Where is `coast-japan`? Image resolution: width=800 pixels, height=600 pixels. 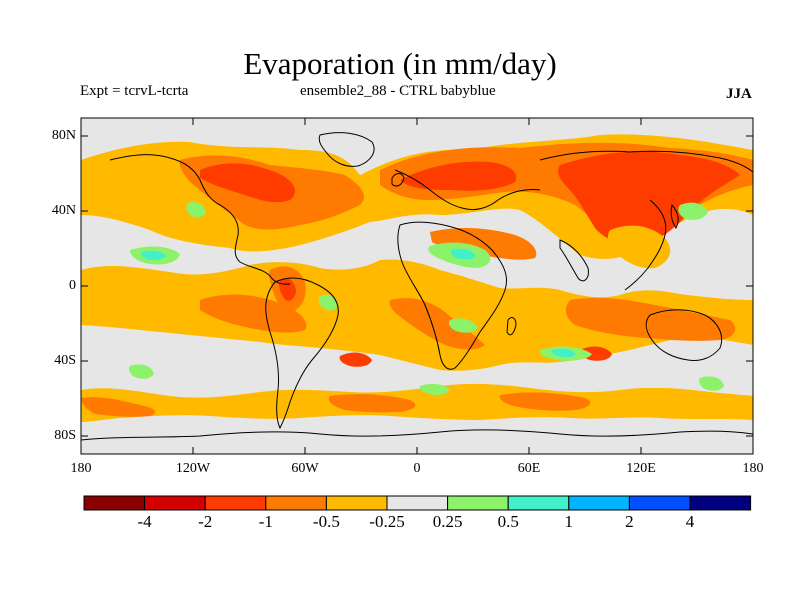 coast-japan is located at coordinates (674, 216).